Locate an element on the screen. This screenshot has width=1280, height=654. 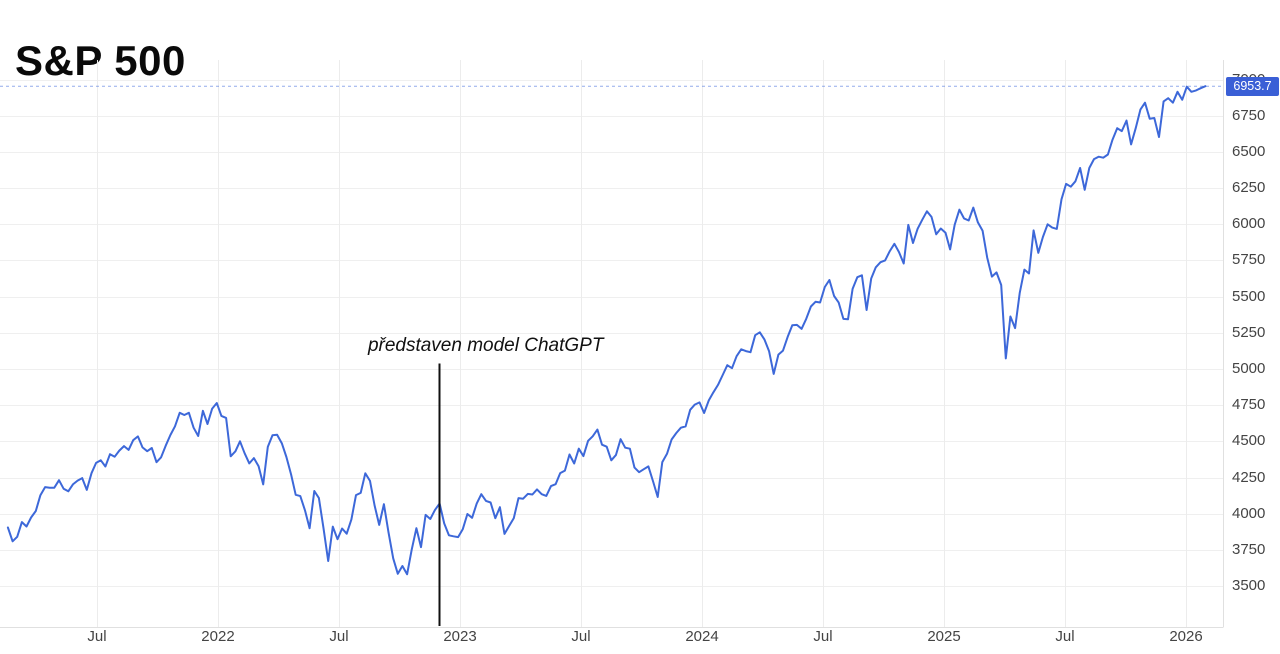
last-price-badge: 6953.7 is located at coordinates (1252, 86).